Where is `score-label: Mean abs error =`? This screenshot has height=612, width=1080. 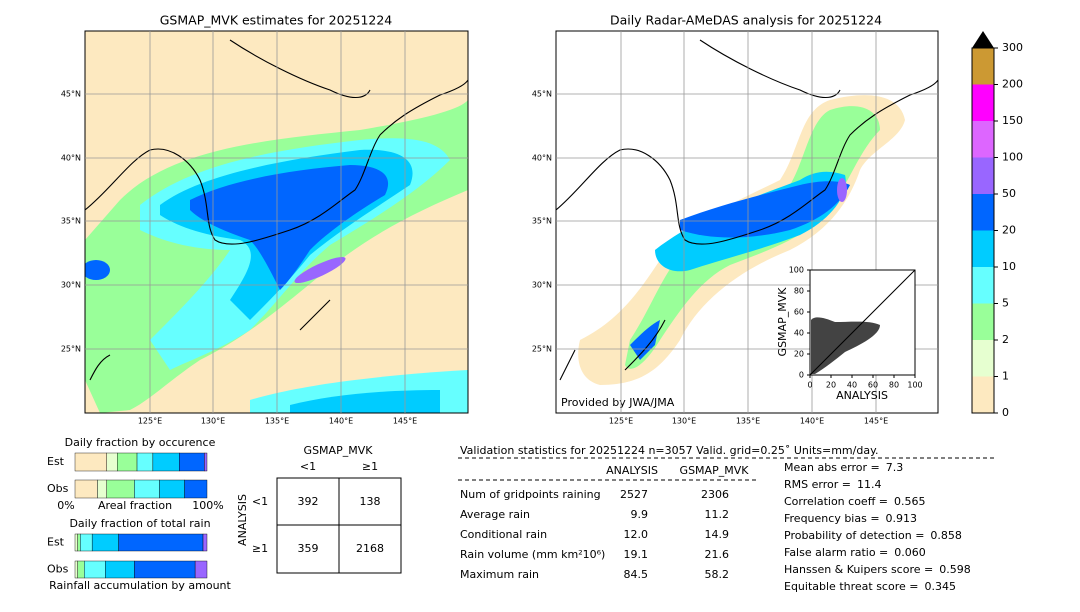 score-label: Mean abs error = is located at coordinates (832, 467).